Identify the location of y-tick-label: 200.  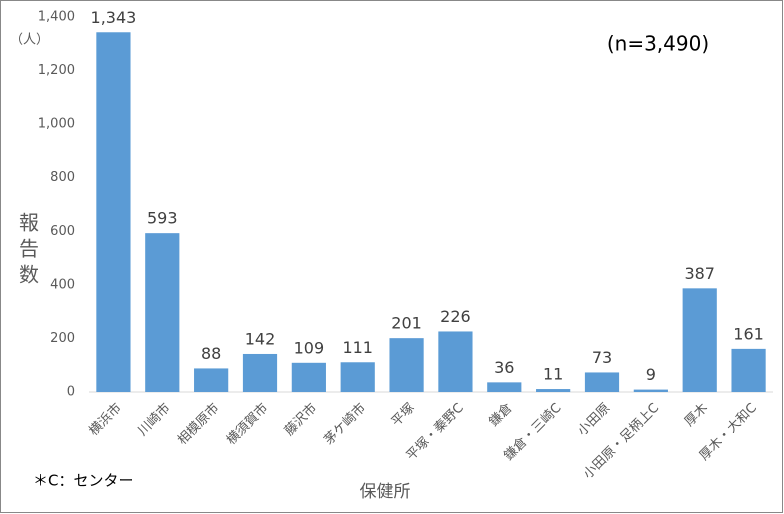
(62, 338).